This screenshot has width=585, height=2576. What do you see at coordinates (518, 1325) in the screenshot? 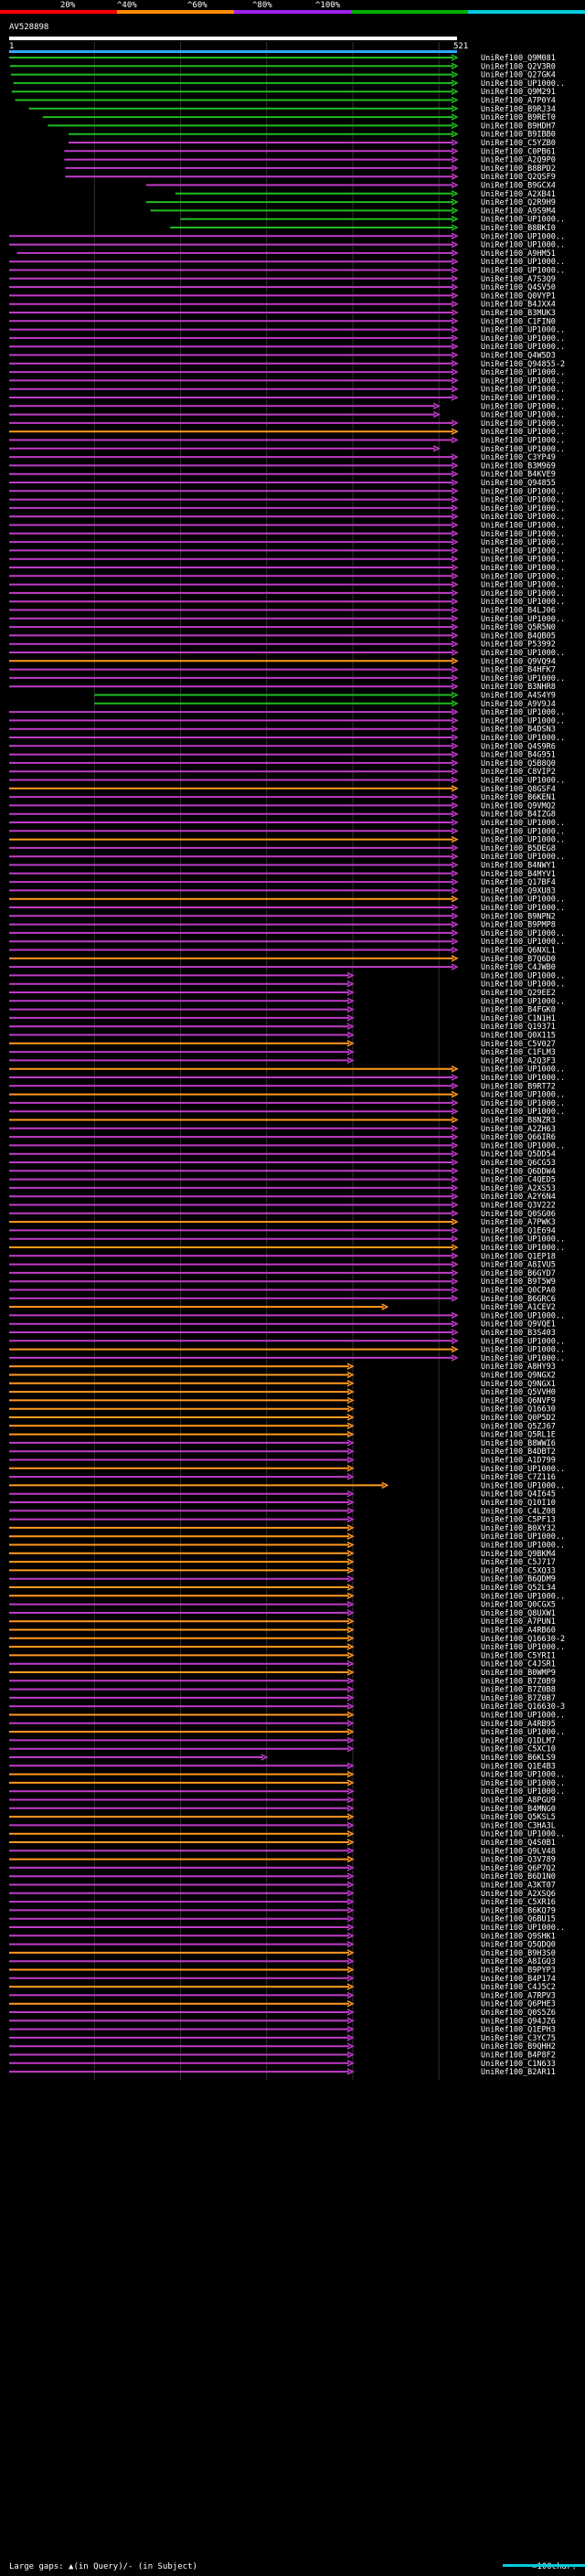
I see `hit-label: UniRef100_Q9VQE1` at bounding box center [518, 1325].